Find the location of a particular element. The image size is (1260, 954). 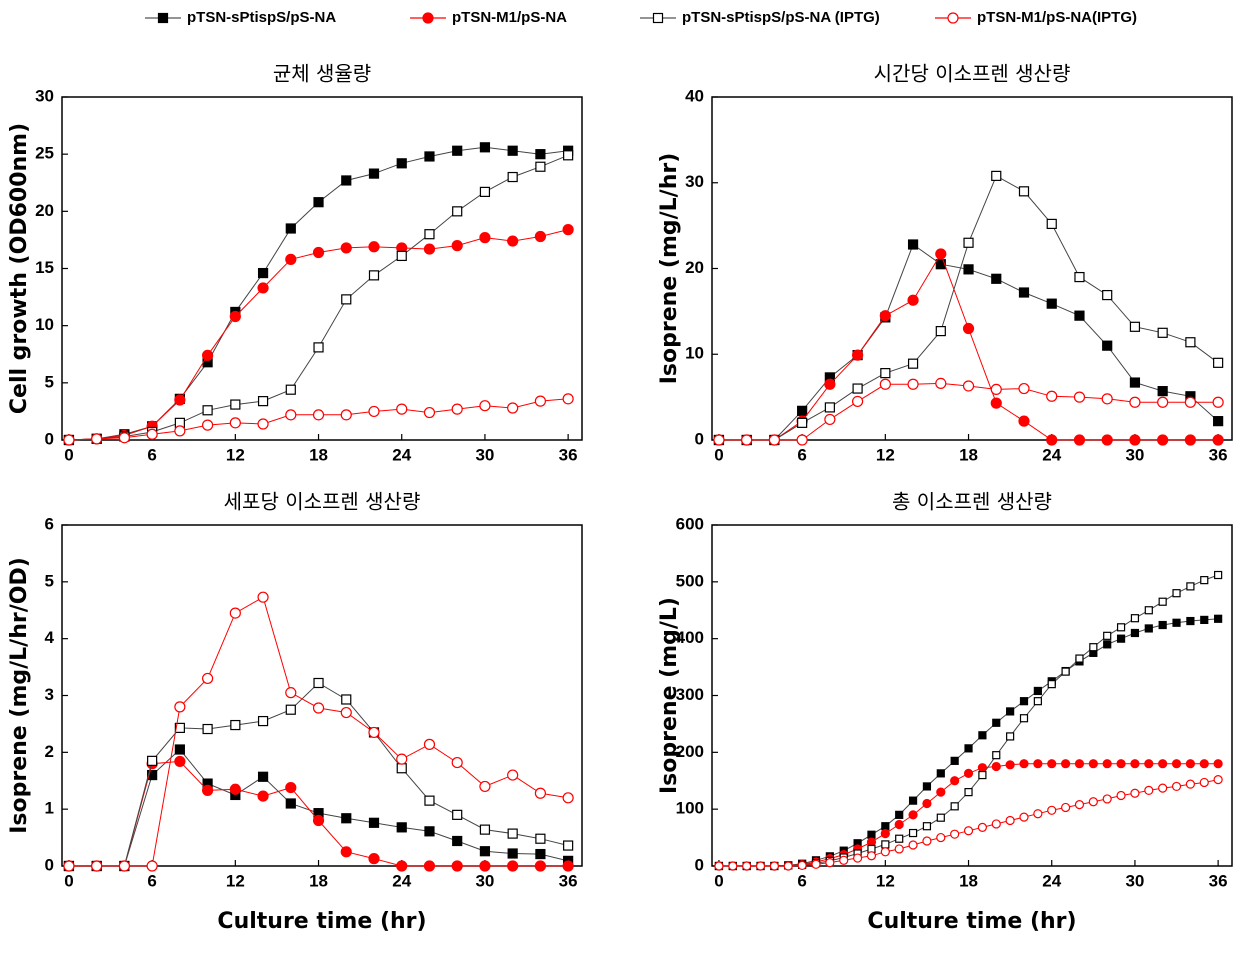

x-tick-label: 24 is located at coordinates (1051, 880).